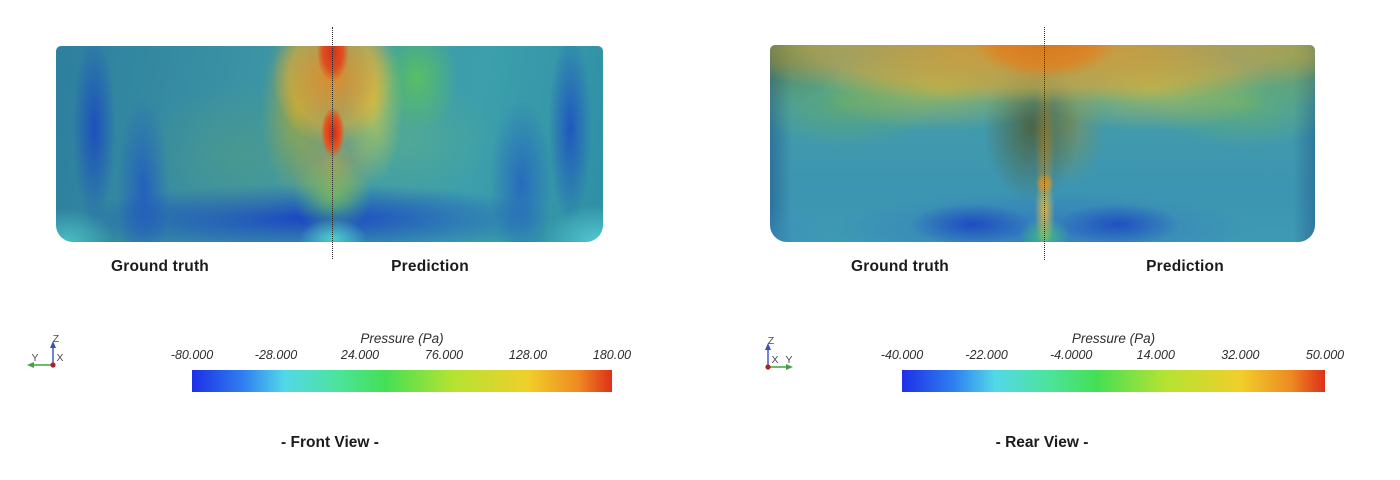 This screenshot has height=480, width=1400. What do you see at coordinates (1155, 355) in the screenshot?
I see `rear-colorbar-tick: 14.000` at bounding box center [1155, 355].